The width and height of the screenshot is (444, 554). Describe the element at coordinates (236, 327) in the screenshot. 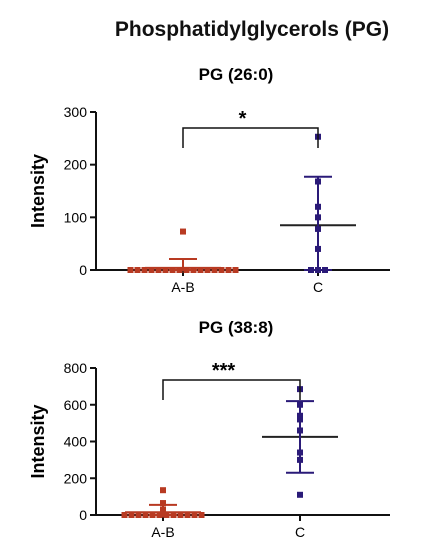

I see `panel-title: PG (38:8)` at that location.